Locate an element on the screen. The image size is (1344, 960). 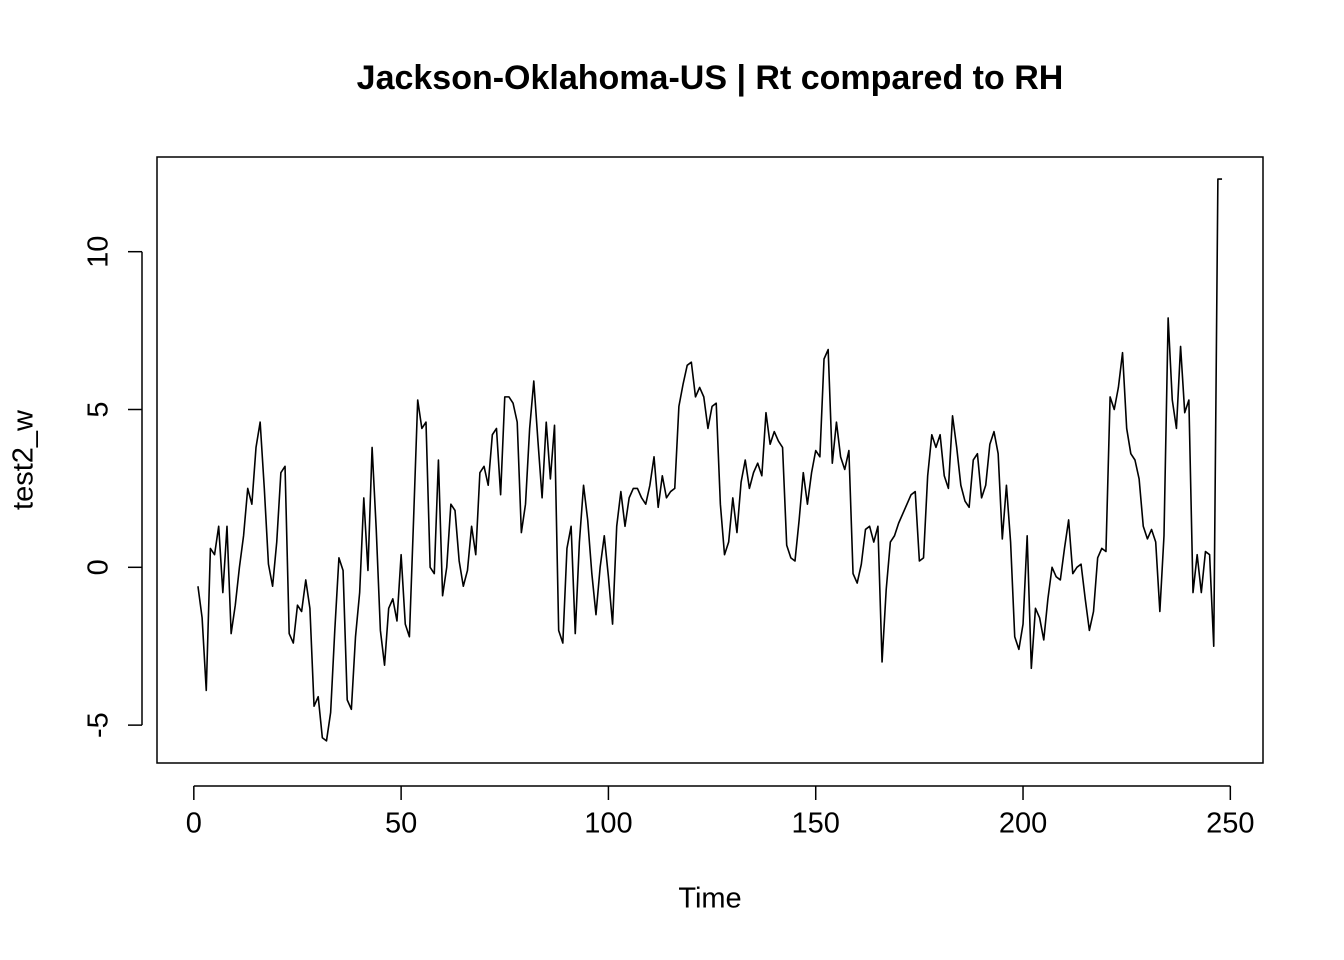
y-tick-label: 0 is located at coordinates (99, 567).